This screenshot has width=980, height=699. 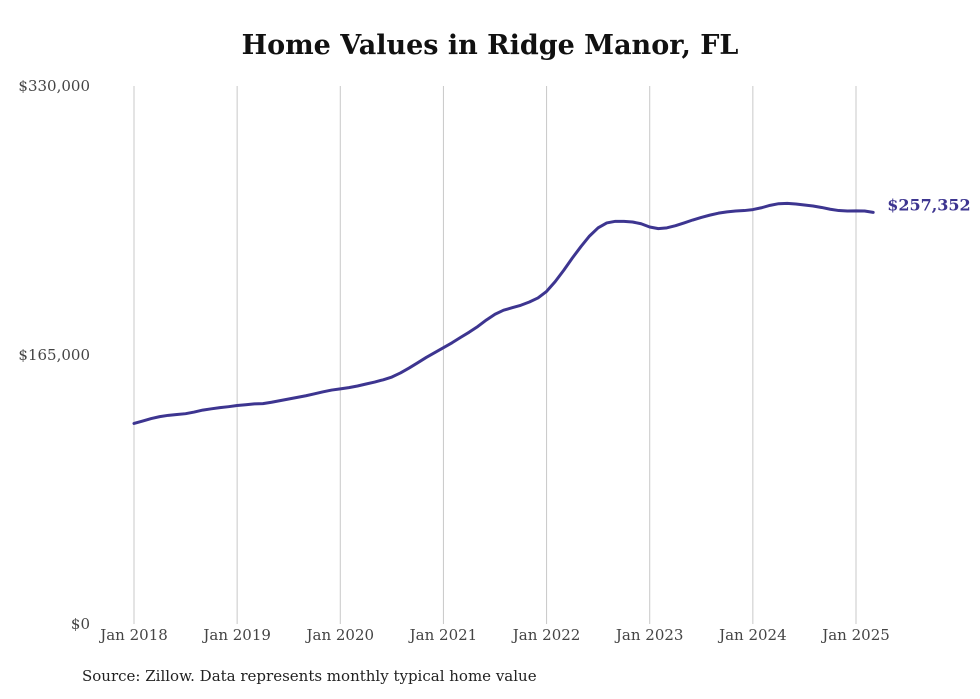 I want to click on x-tick-label: Jan 2021, so click(x=443, y=635).